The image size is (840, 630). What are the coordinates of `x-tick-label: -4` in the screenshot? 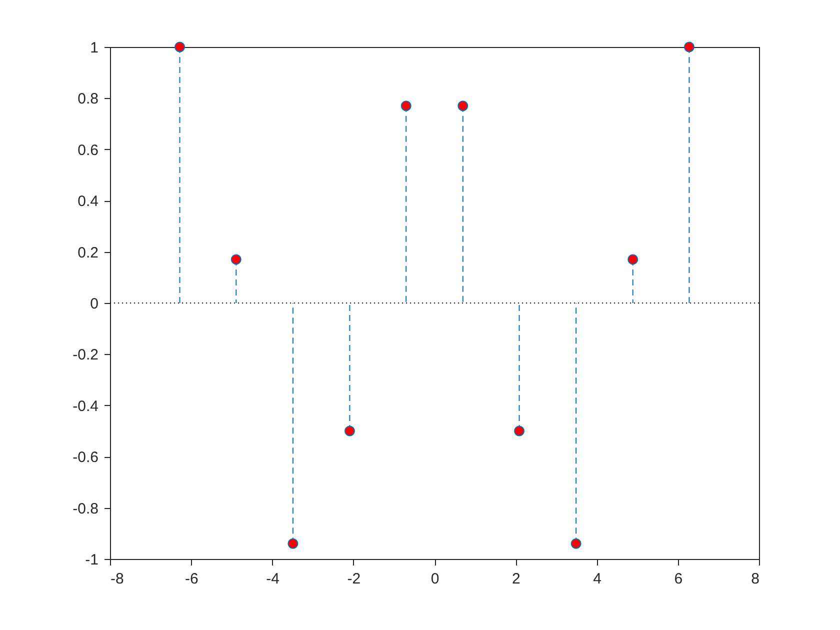 It's located at (273, 579).